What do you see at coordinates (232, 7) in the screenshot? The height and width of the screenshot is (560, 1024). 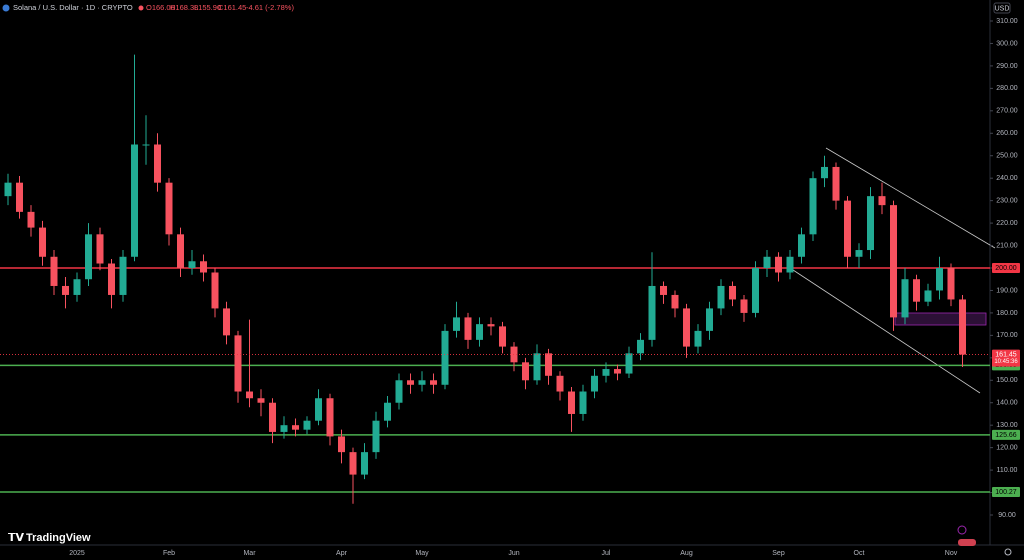 I see `ohlc-value: C161.45` at bounding box center [232, 7].